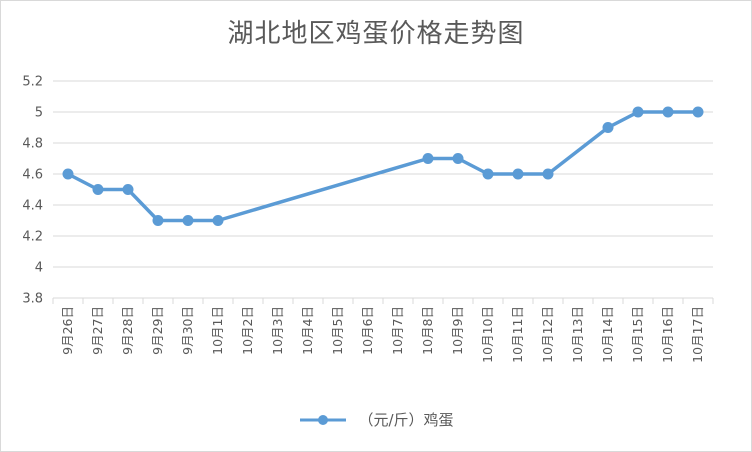 This screenshot has width=752, height=452. I want to click on x-tick-label: 10月11日, so click(517, 334).